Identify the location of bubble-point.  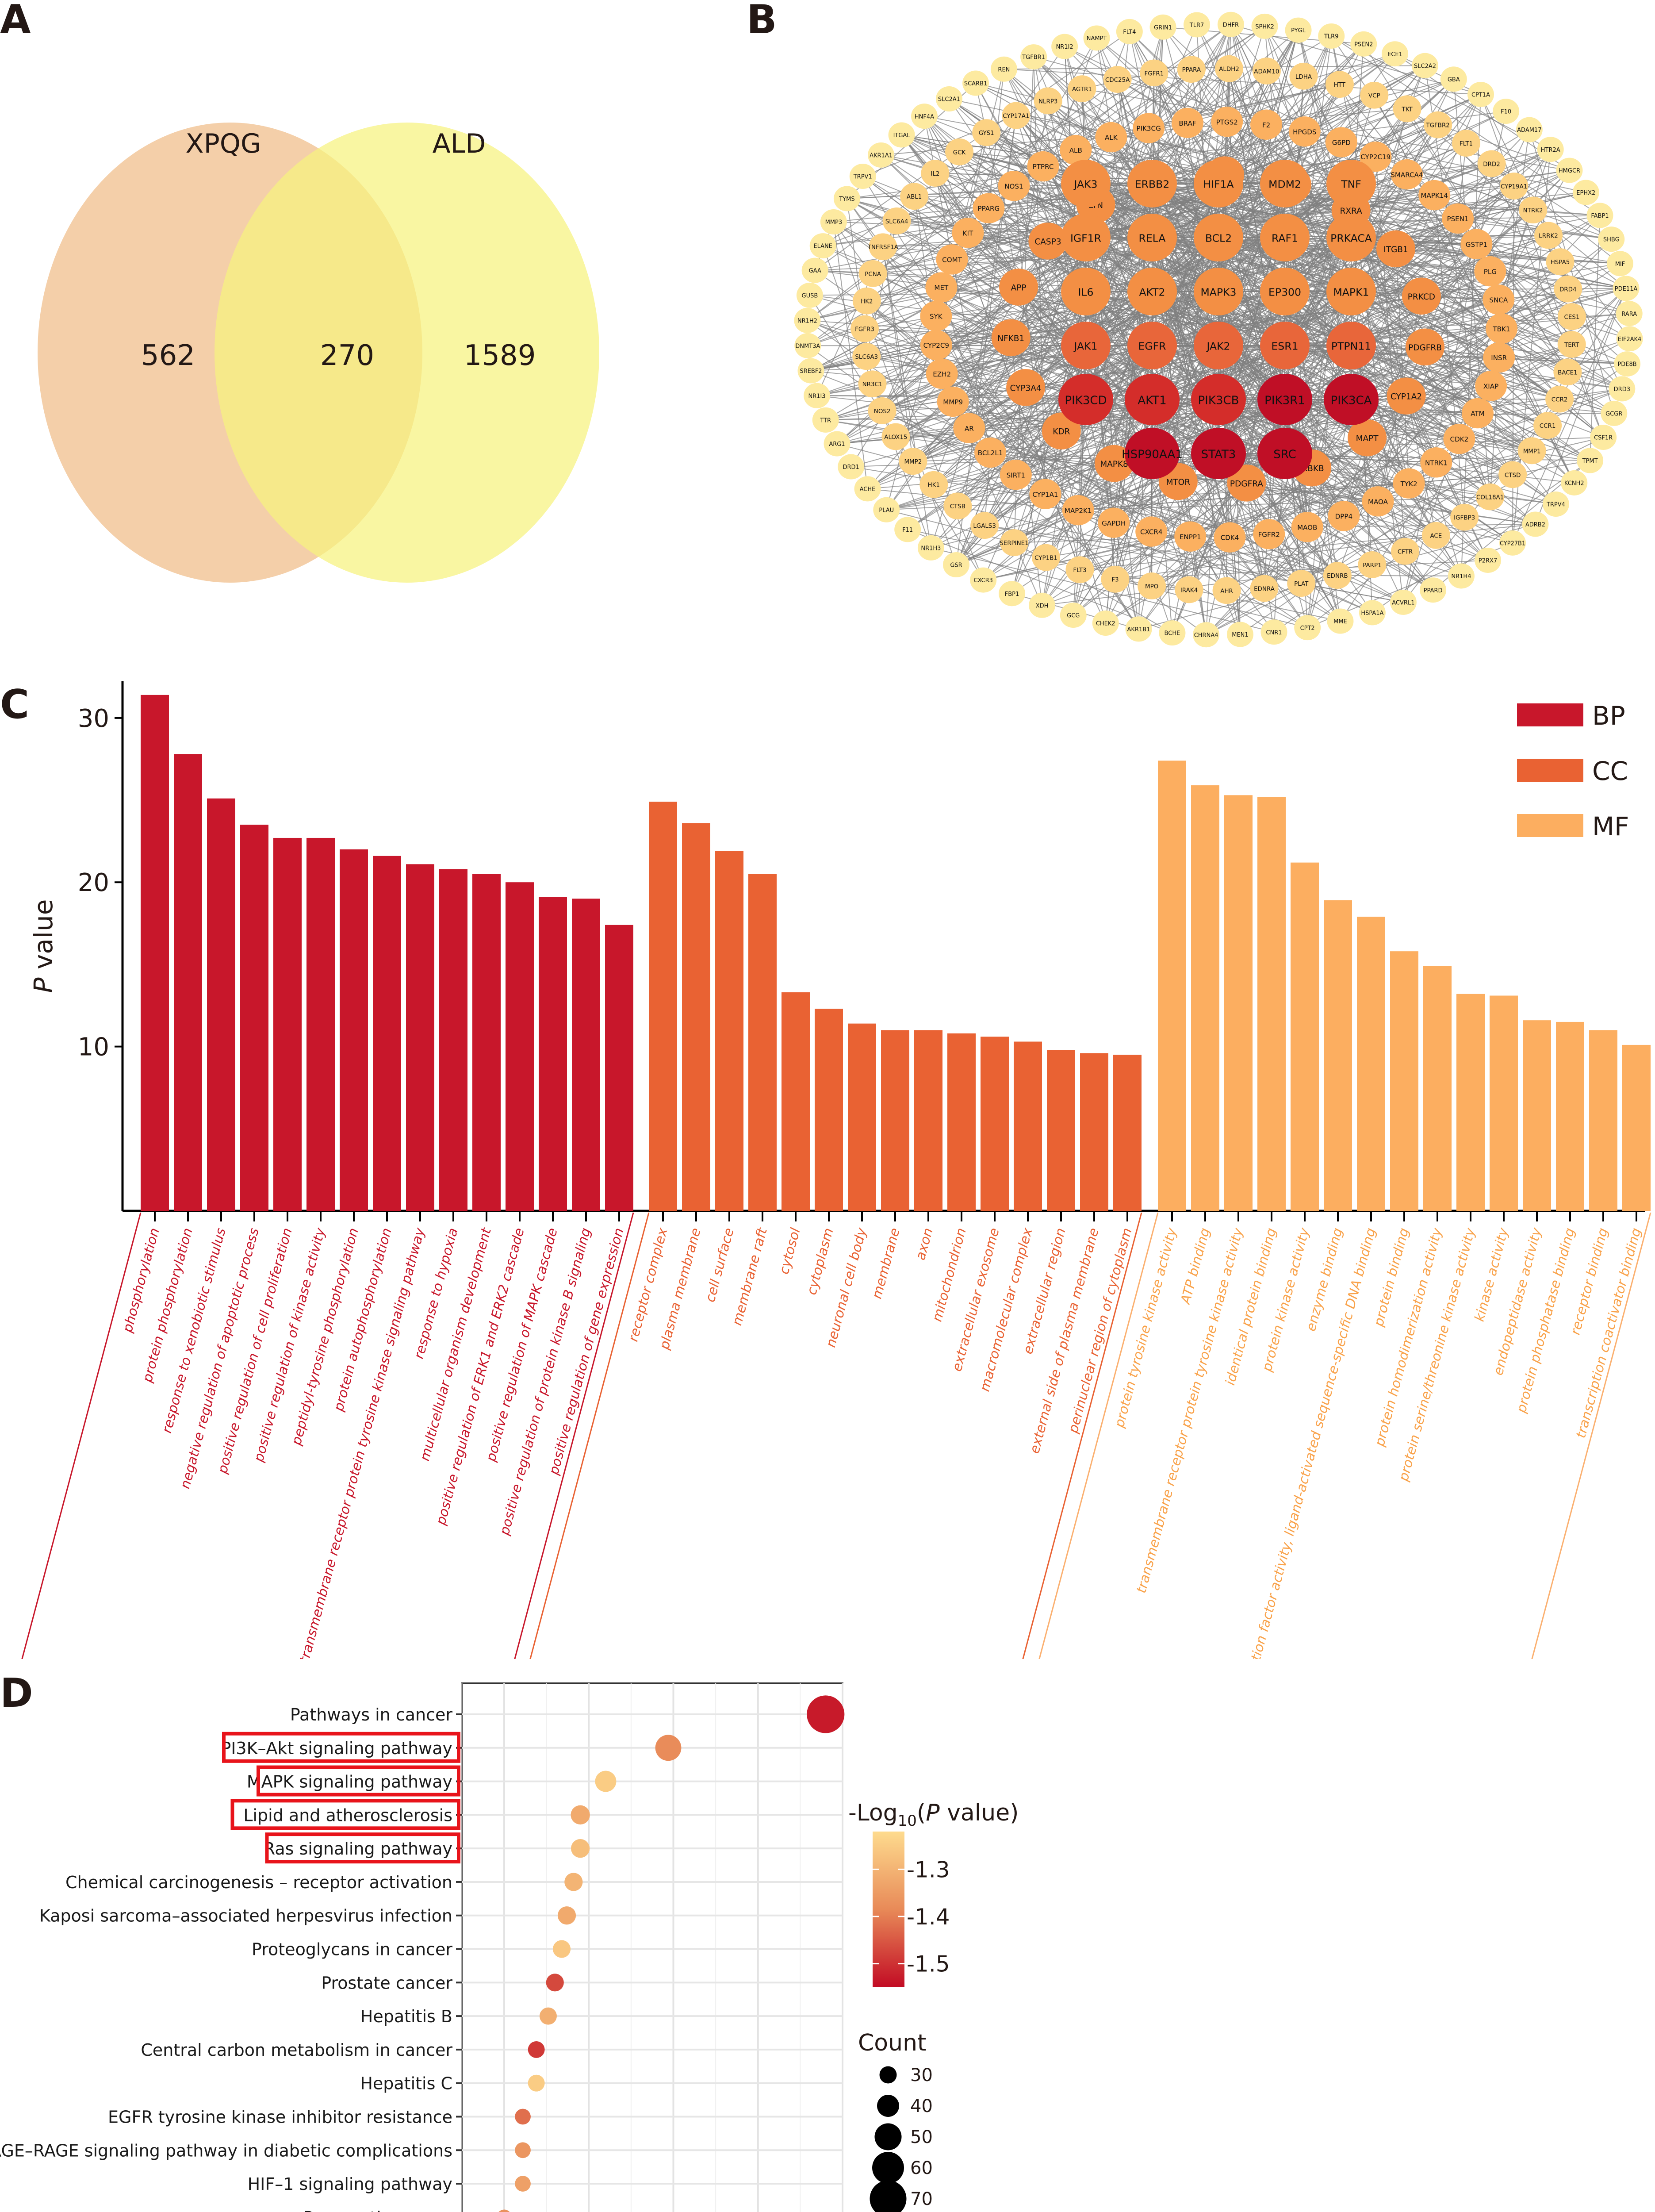
(580, 1815).